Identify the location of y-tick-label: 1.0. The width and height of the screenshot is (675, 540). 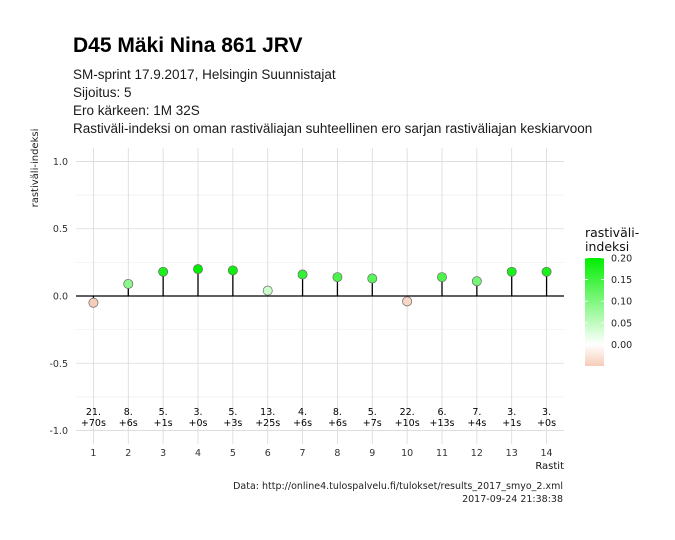
(60, 162).